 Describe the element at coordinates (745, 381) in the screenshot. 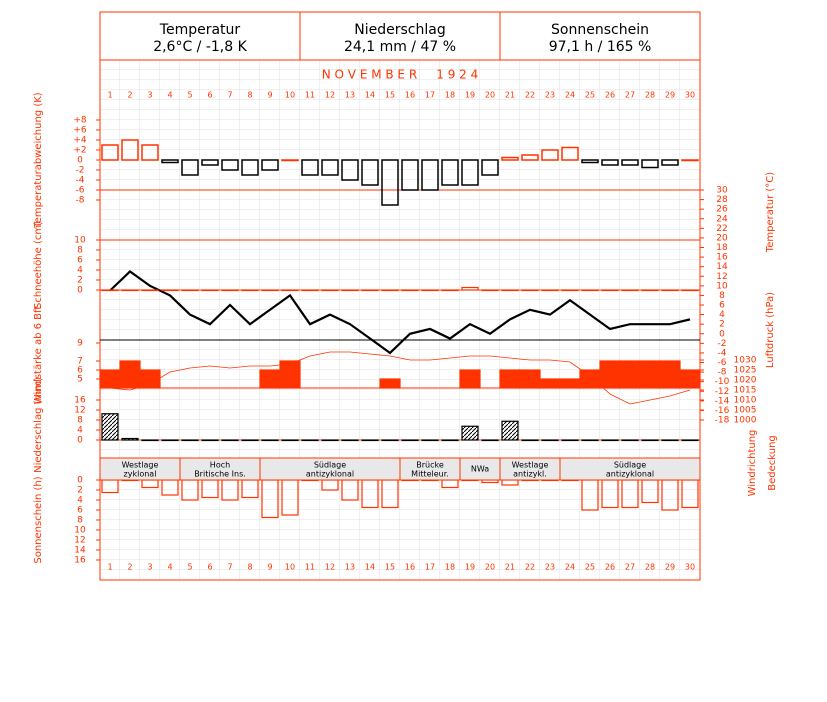

I see `y-tick-label: 1020` at that location.